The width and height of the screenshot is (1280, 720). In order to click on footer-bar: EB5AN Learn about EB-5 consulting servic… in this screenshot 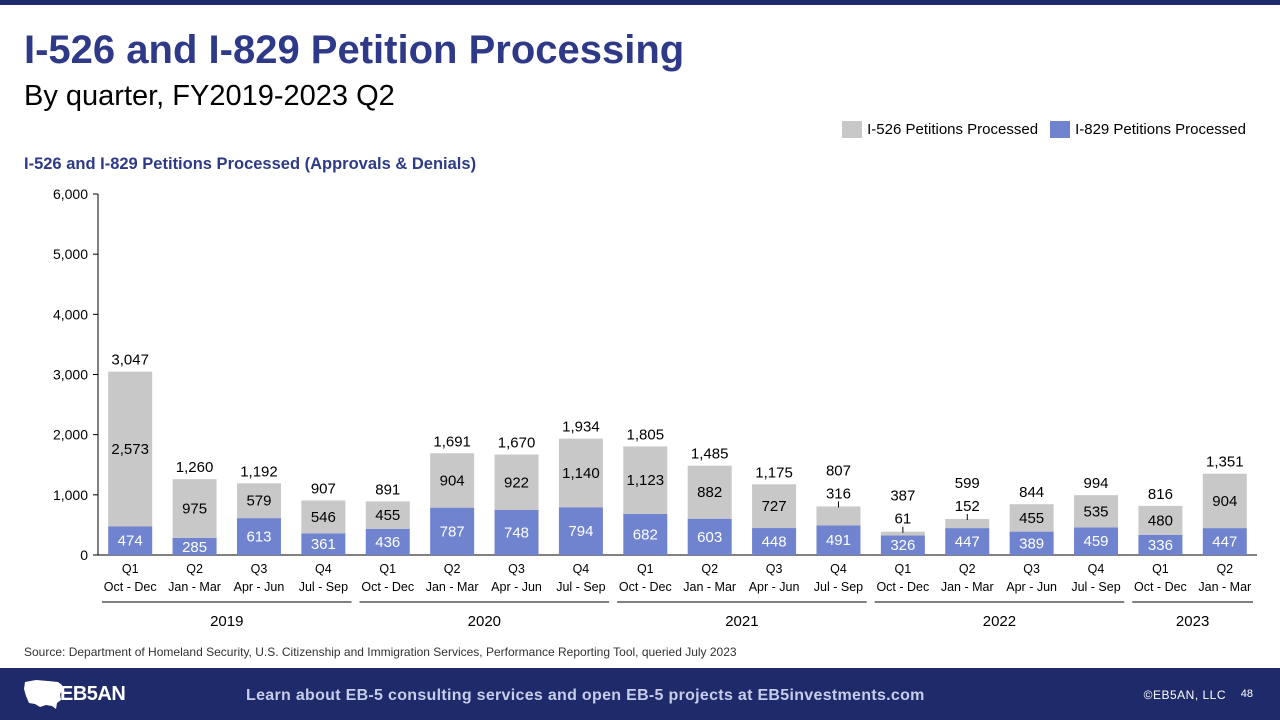, I will do `click(640, 694)`.